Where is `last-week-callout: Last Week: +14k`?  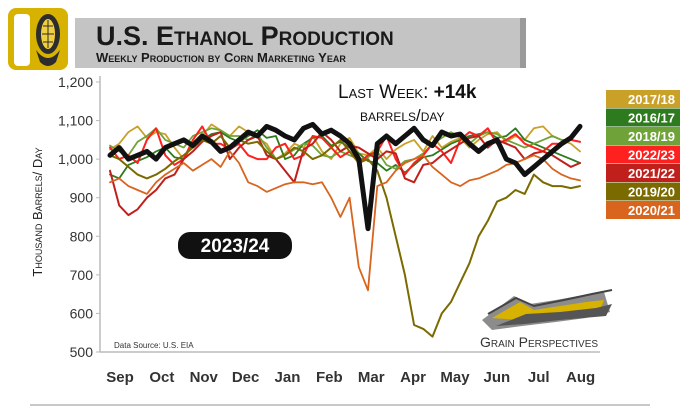
last-week-callout: Last Week: +14k is located at coordinates (407, 92).